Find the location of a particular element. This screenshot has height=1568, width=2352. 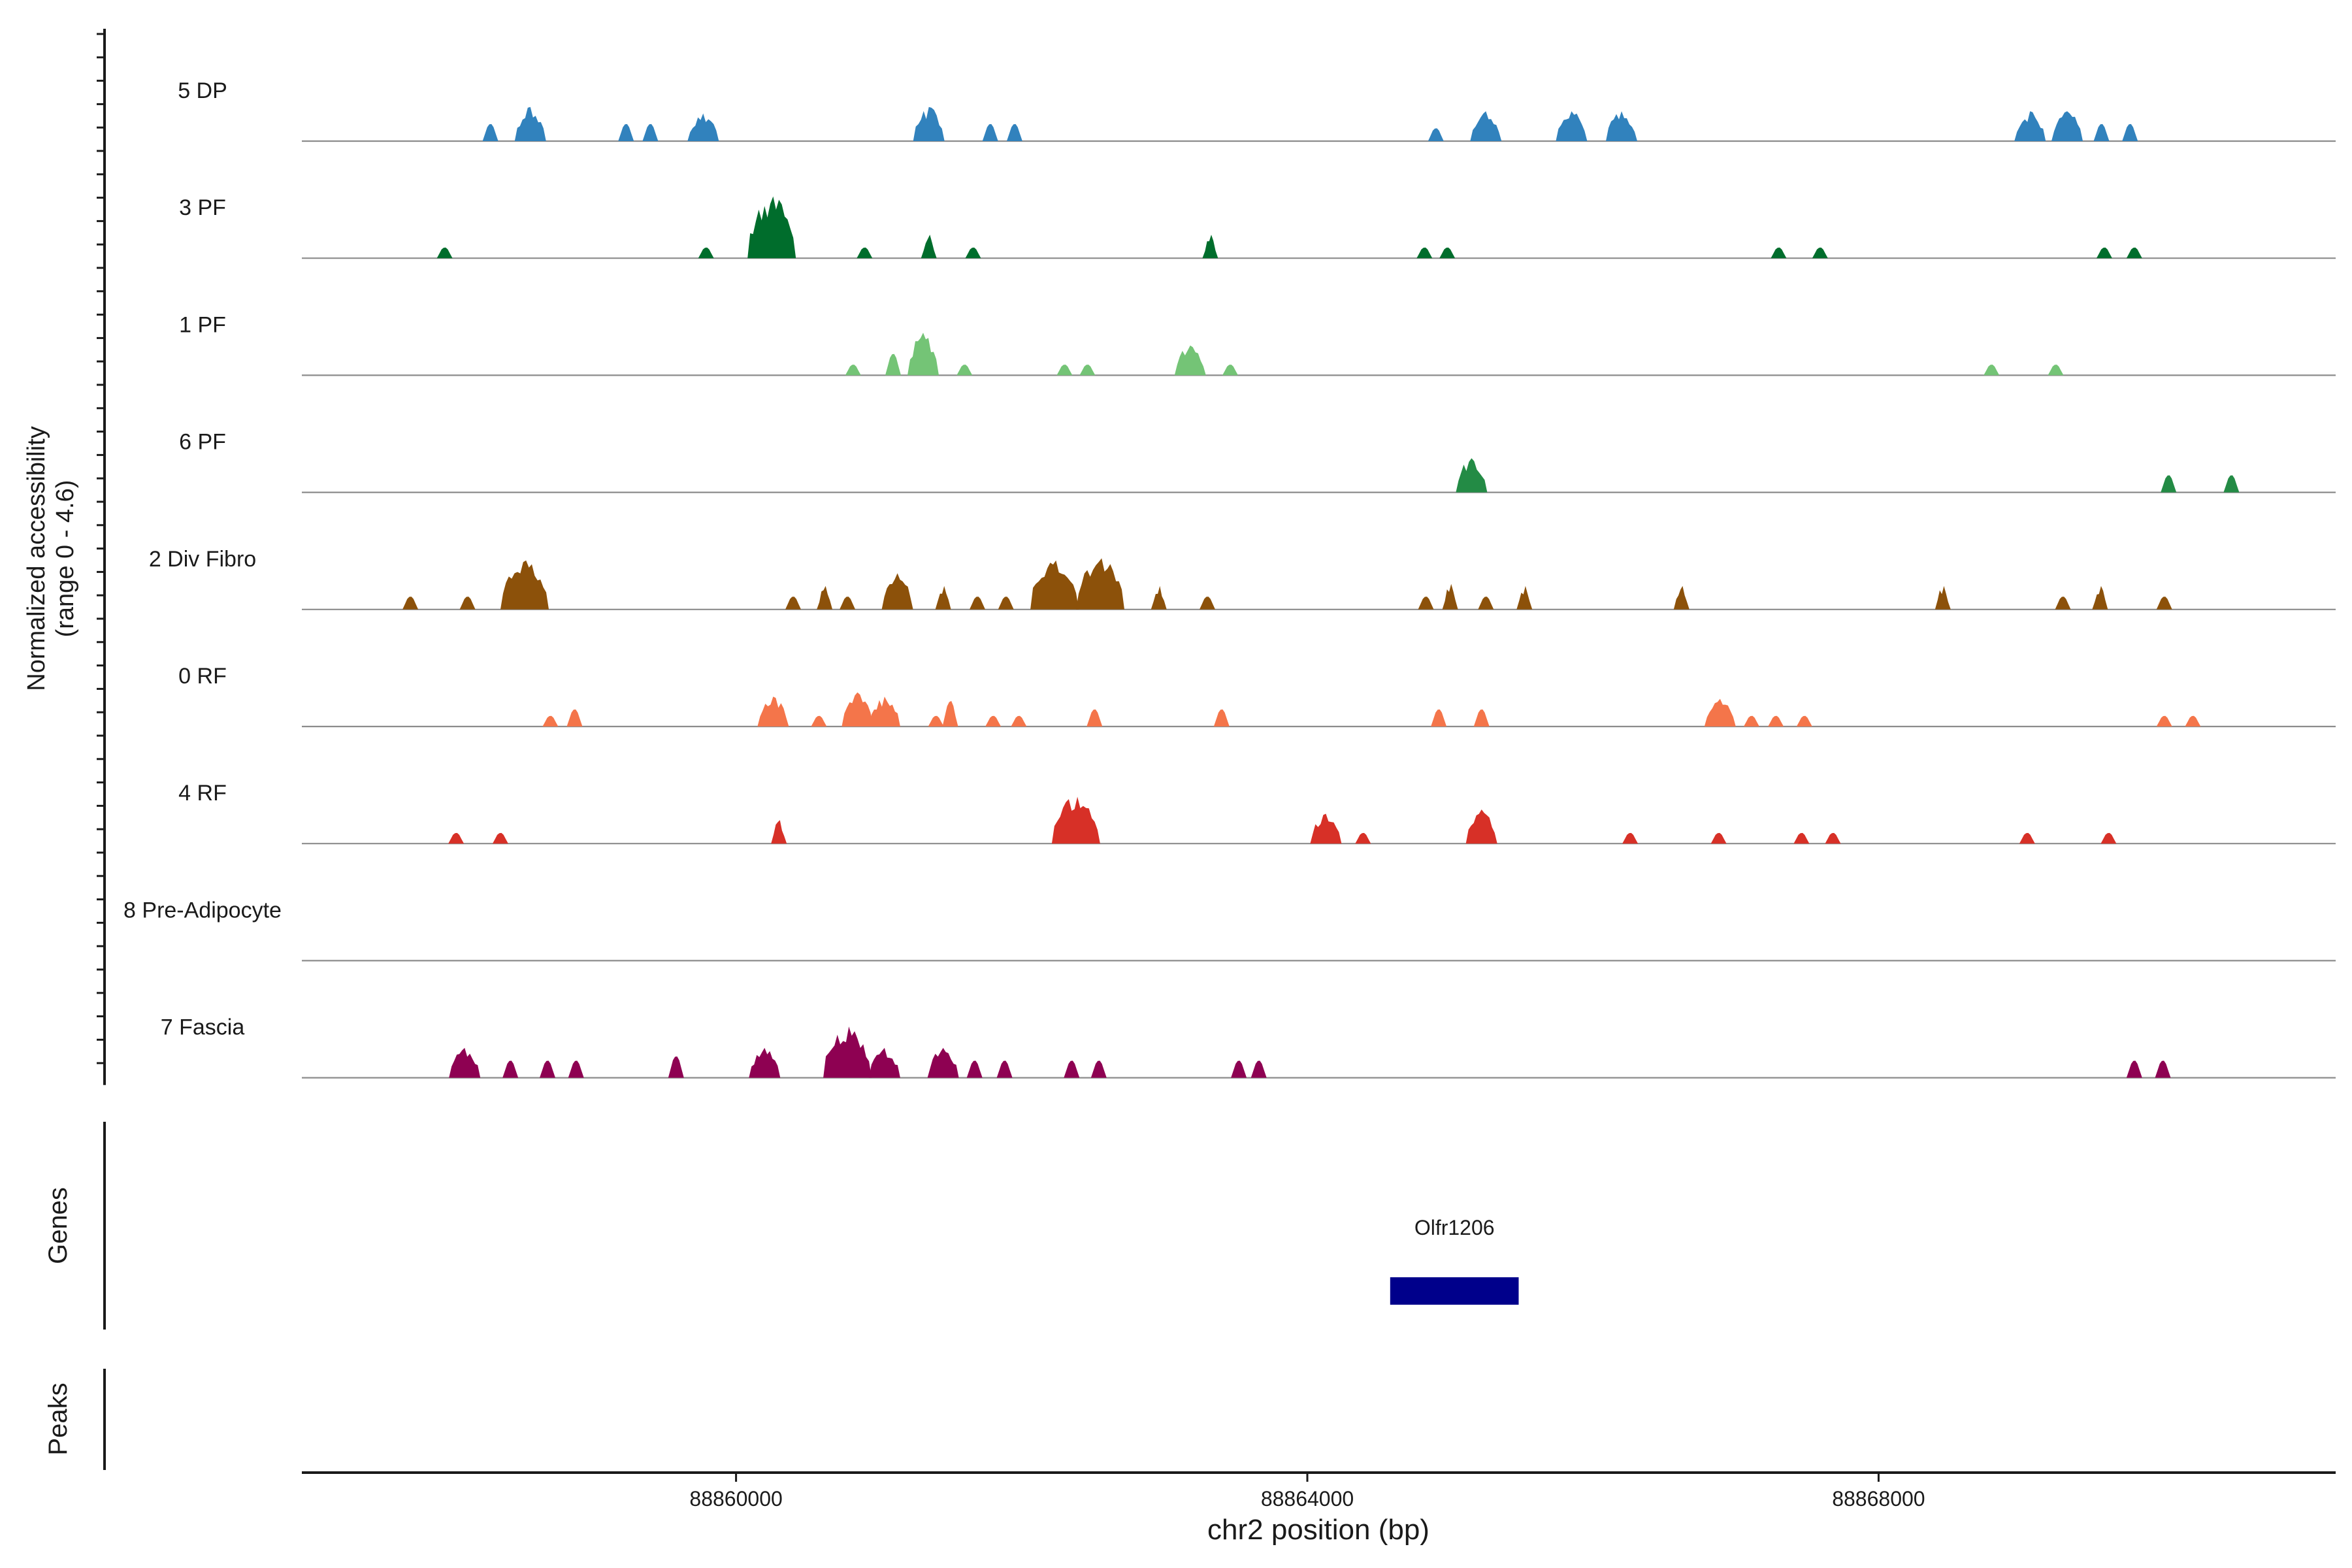

x-tick-label: 88864000 is located at coordinates (1307, 1499).